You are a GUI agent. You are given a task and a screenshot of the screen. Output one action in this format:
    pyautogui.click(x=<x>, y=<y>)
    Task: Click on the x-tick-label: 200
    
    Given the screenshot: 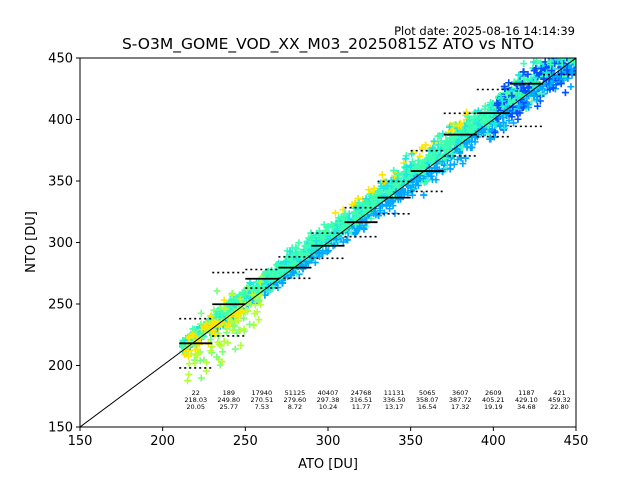 What is the action you would take?
    pyautogui.click(x=162, y=441)
    